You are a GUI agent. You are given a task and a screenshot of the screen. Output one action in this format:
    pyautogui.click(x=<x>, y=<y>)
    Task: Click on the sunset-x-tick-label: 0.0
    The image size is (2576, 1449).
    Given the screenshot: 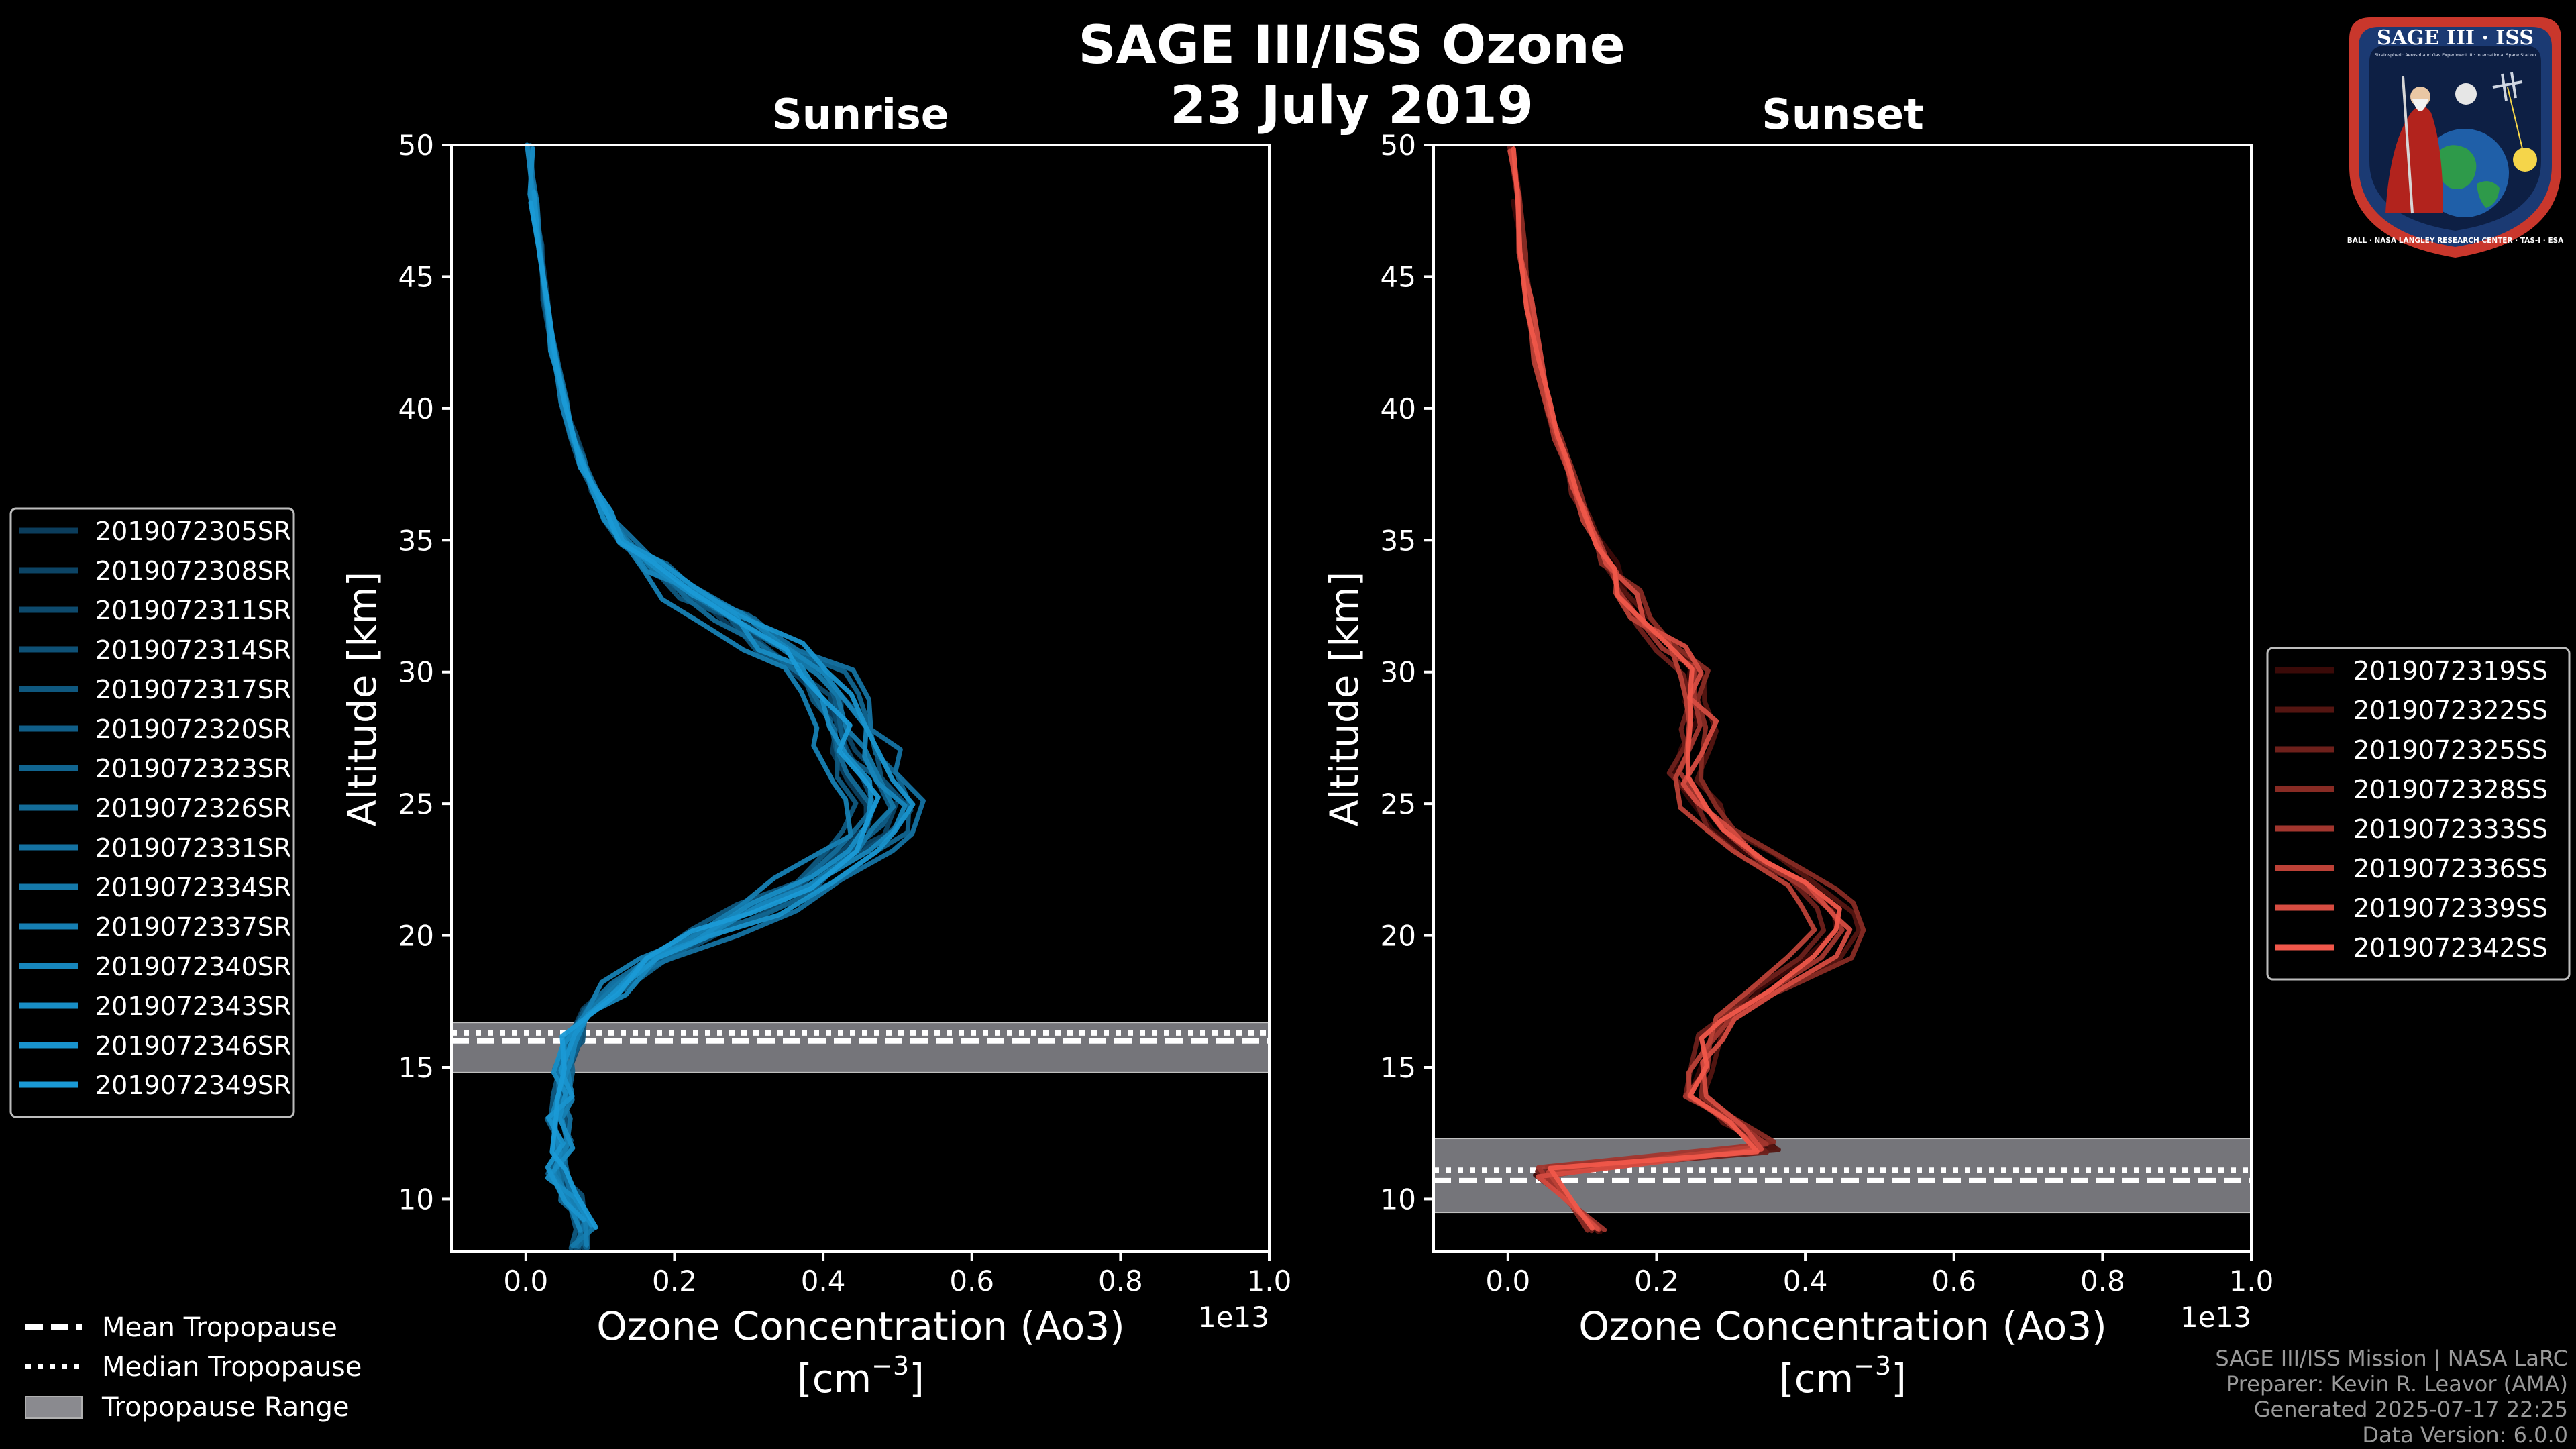 What is the action you would take?
    pyautogui.click(x=1507, y=1281)
    